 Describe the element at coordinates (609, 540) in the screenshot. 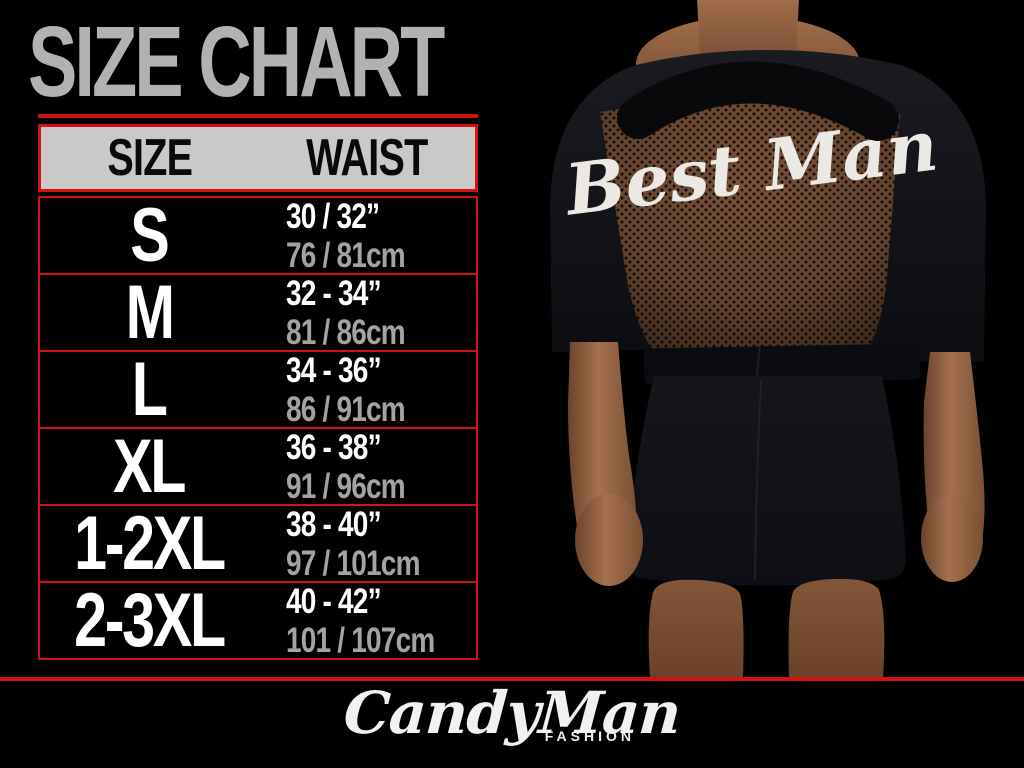

I see `left-hand` at that location.